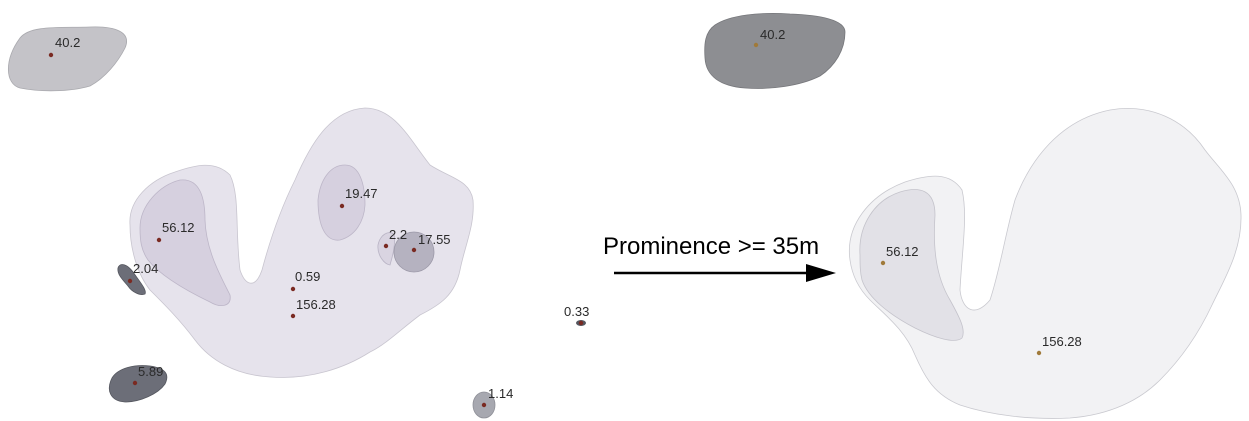  Describe the element at coordinates (145, 268) in the screenshot. I see `label-2-04: 2.04` at that location.